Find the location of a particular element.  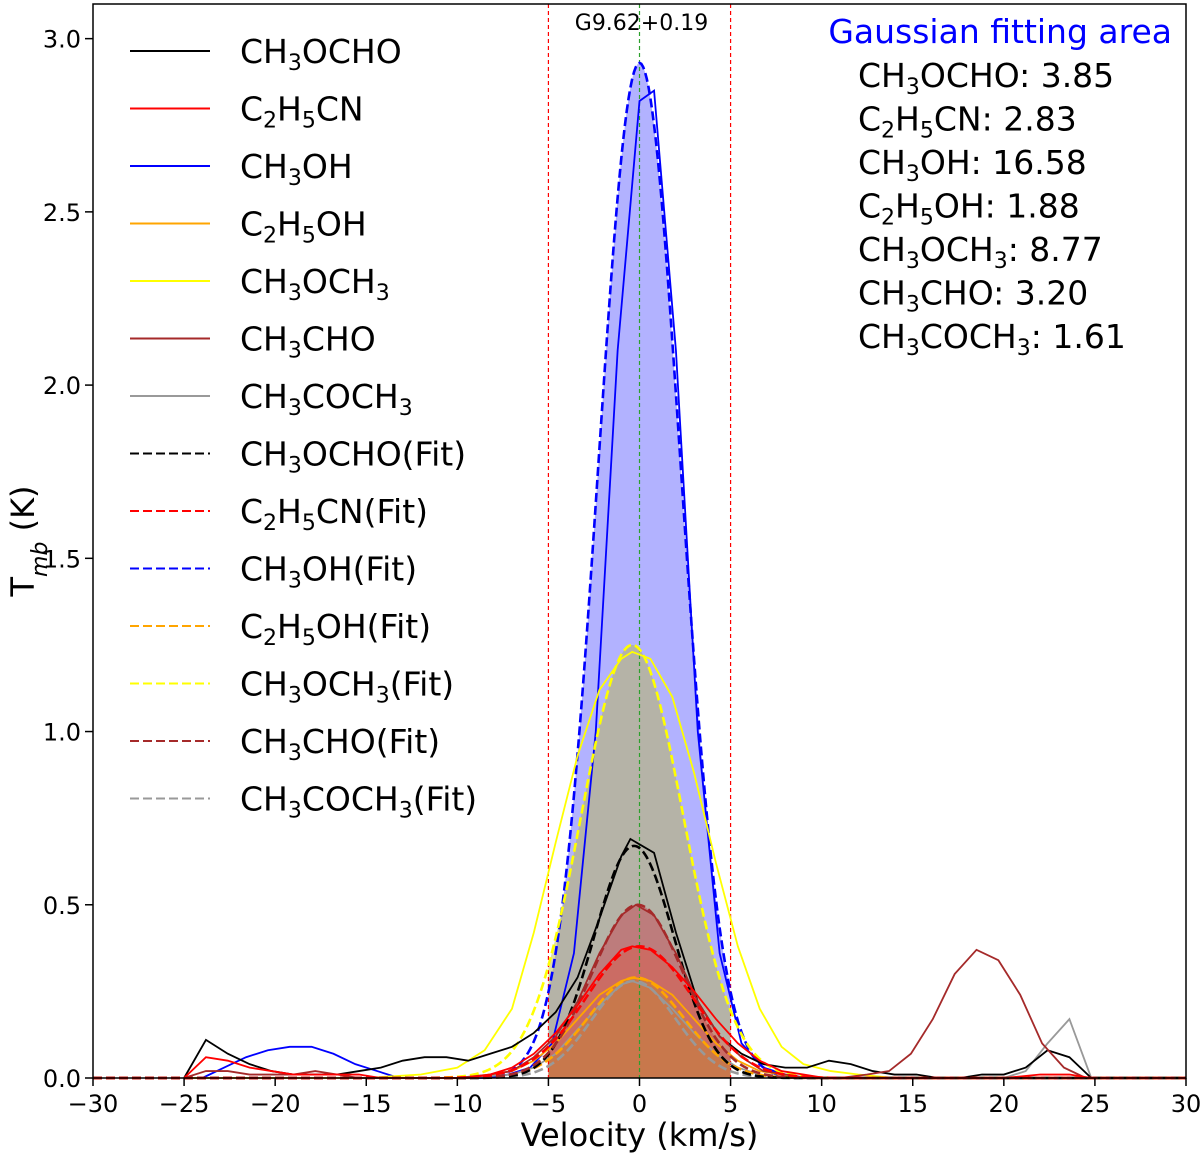

y-tick-label: 2.5 is located at coordinates (62, 213).